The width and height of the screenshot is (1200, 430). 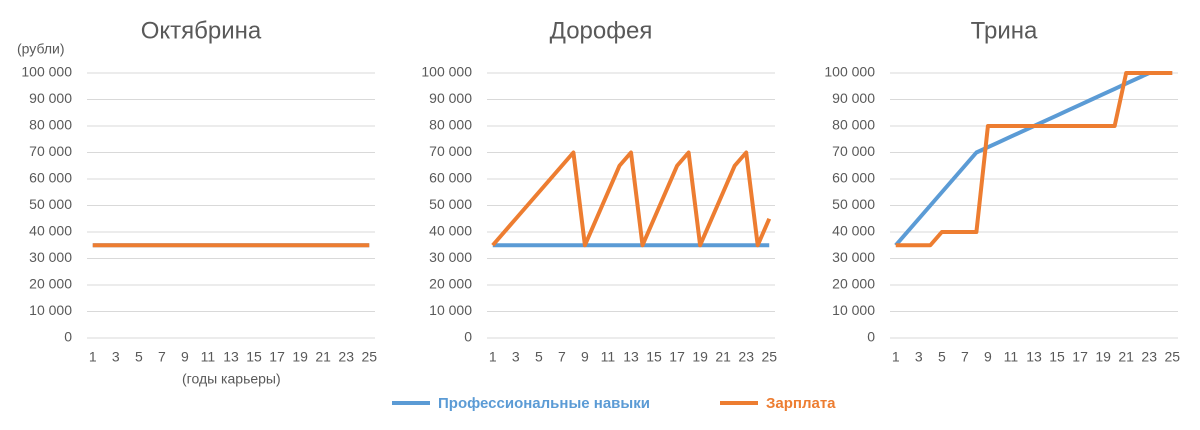 I want to click on y-axis-label: (рубли), so click(x=41, y=49).